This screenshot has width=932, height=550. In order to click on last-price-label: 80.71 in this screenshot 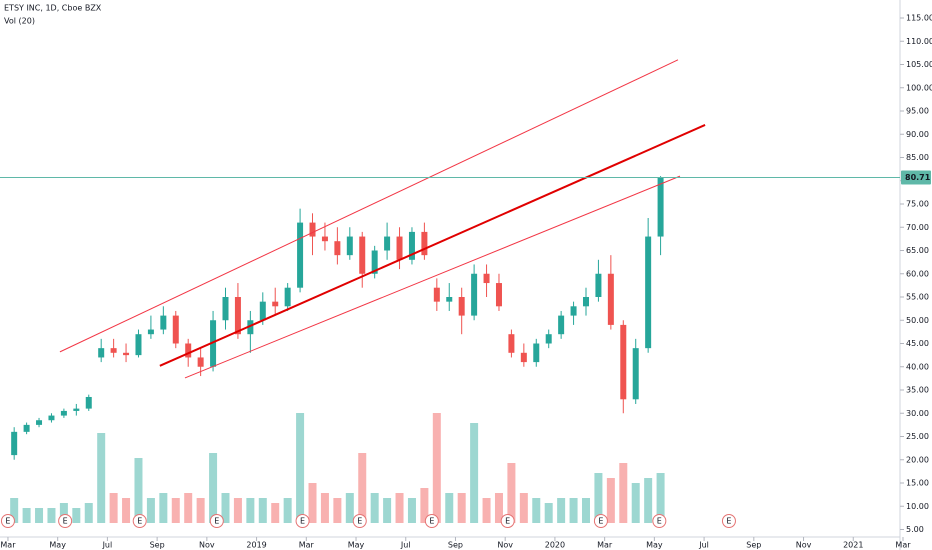, I will do `click(918, 177)`.